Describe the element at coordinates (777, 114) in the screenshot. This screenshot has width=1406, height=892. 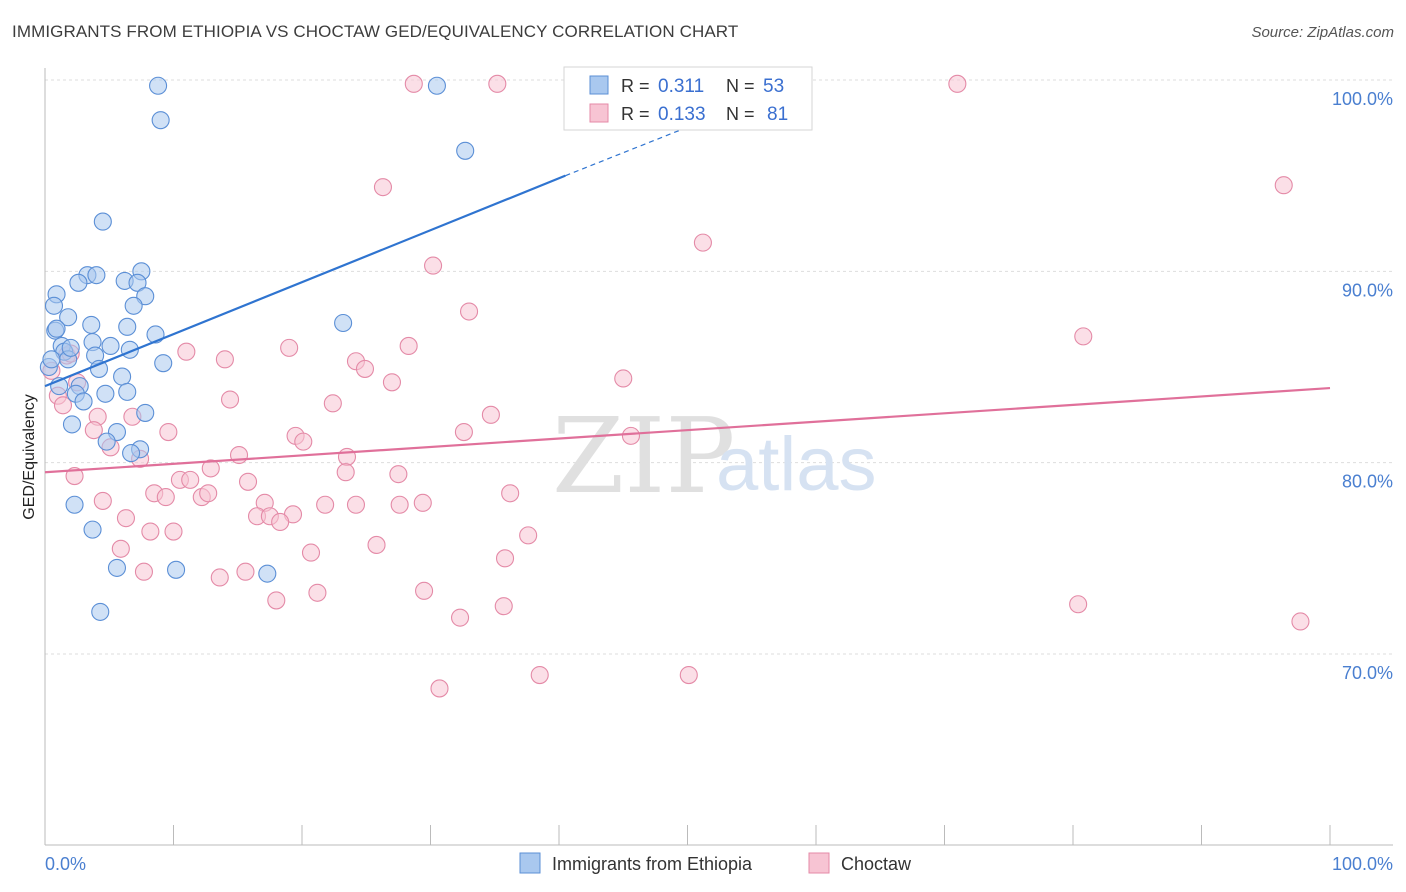
I see `legend-n-value-2: 81` at that location.